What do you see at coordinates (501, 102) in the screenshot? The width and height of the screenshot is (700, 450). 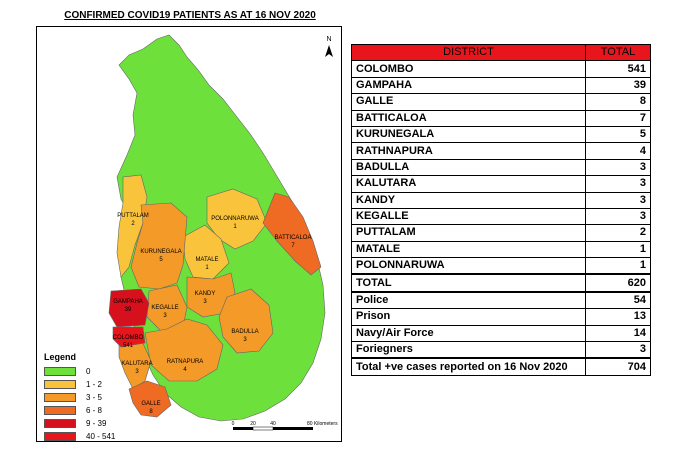 I see `table-row: GALLE 8` at bounding box center [501, 102].